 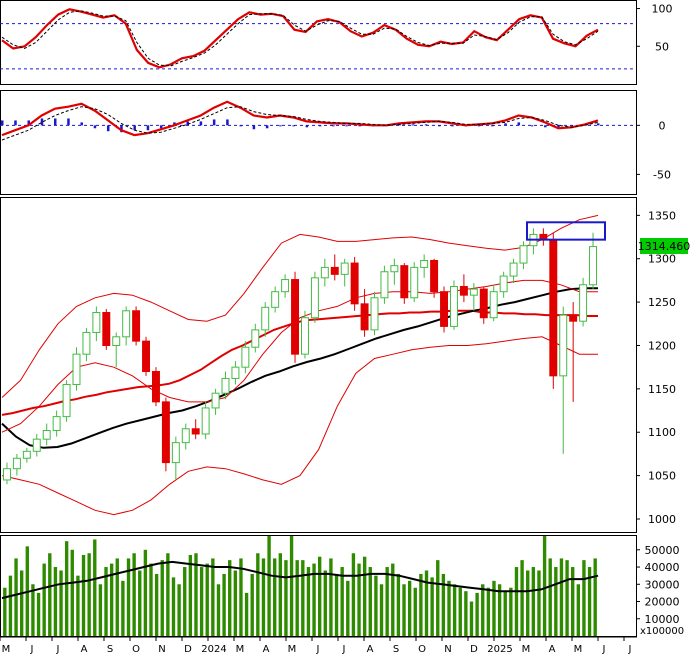 I want to click on last-price-tag: 1314.460, so click(x=664, y=246).